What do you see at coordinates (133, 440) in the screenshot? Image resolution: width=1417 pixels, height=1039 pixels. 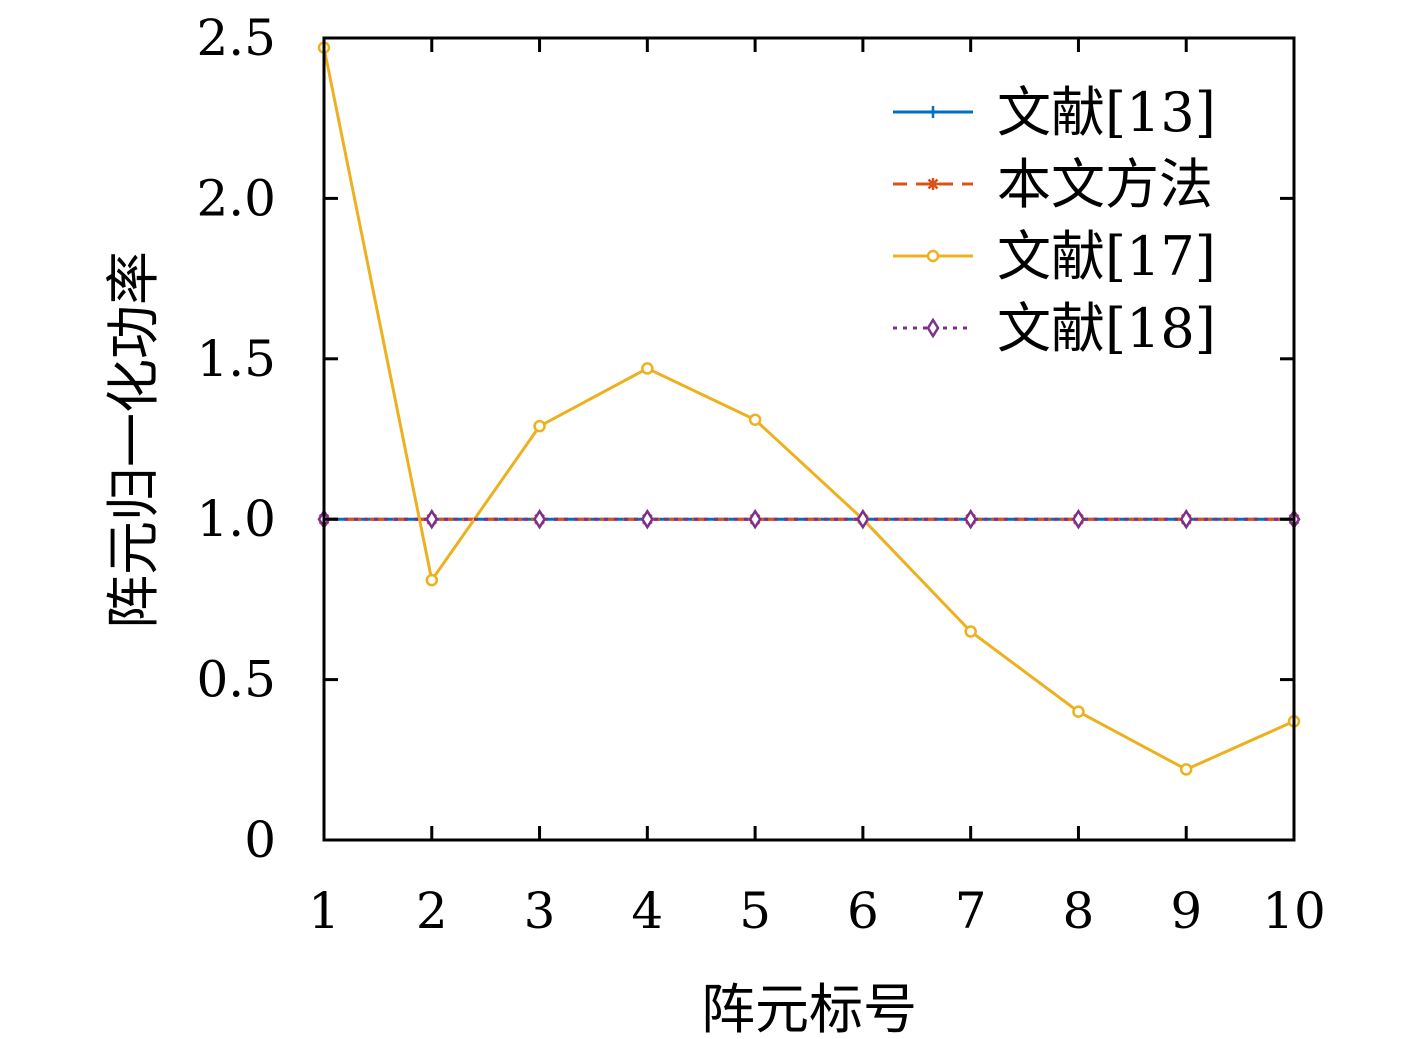 I see `y-axis-label: 阵元归一化功率` at bounding box center [133, 440].